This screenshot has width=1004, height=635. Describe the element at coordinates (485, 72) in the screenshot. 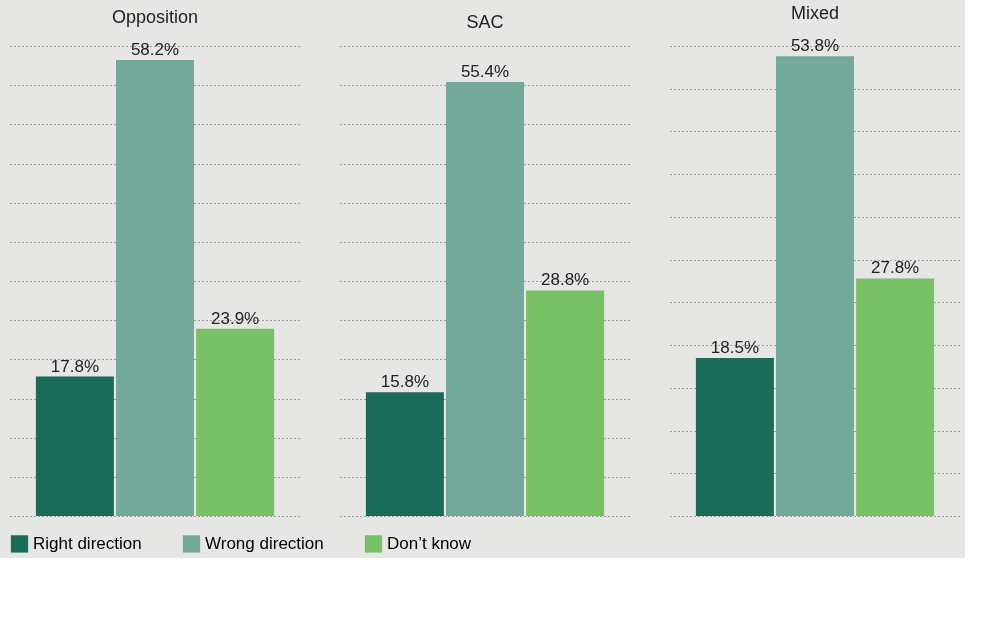

I see `data-label: 55.4%` at that location.